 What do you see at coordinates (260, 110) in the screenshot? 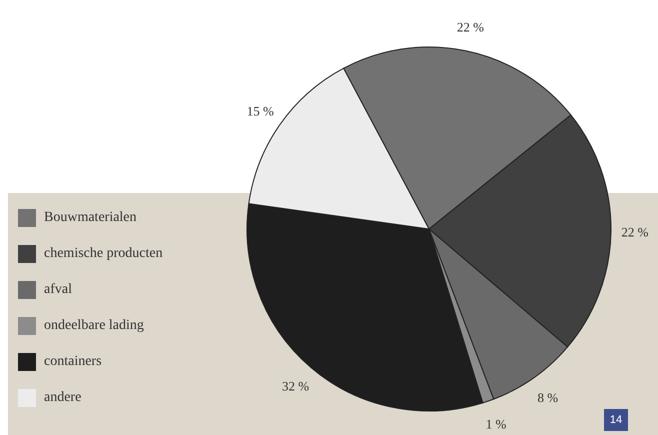
I see `data-label: 15 %` at bounding box center [260, 110].